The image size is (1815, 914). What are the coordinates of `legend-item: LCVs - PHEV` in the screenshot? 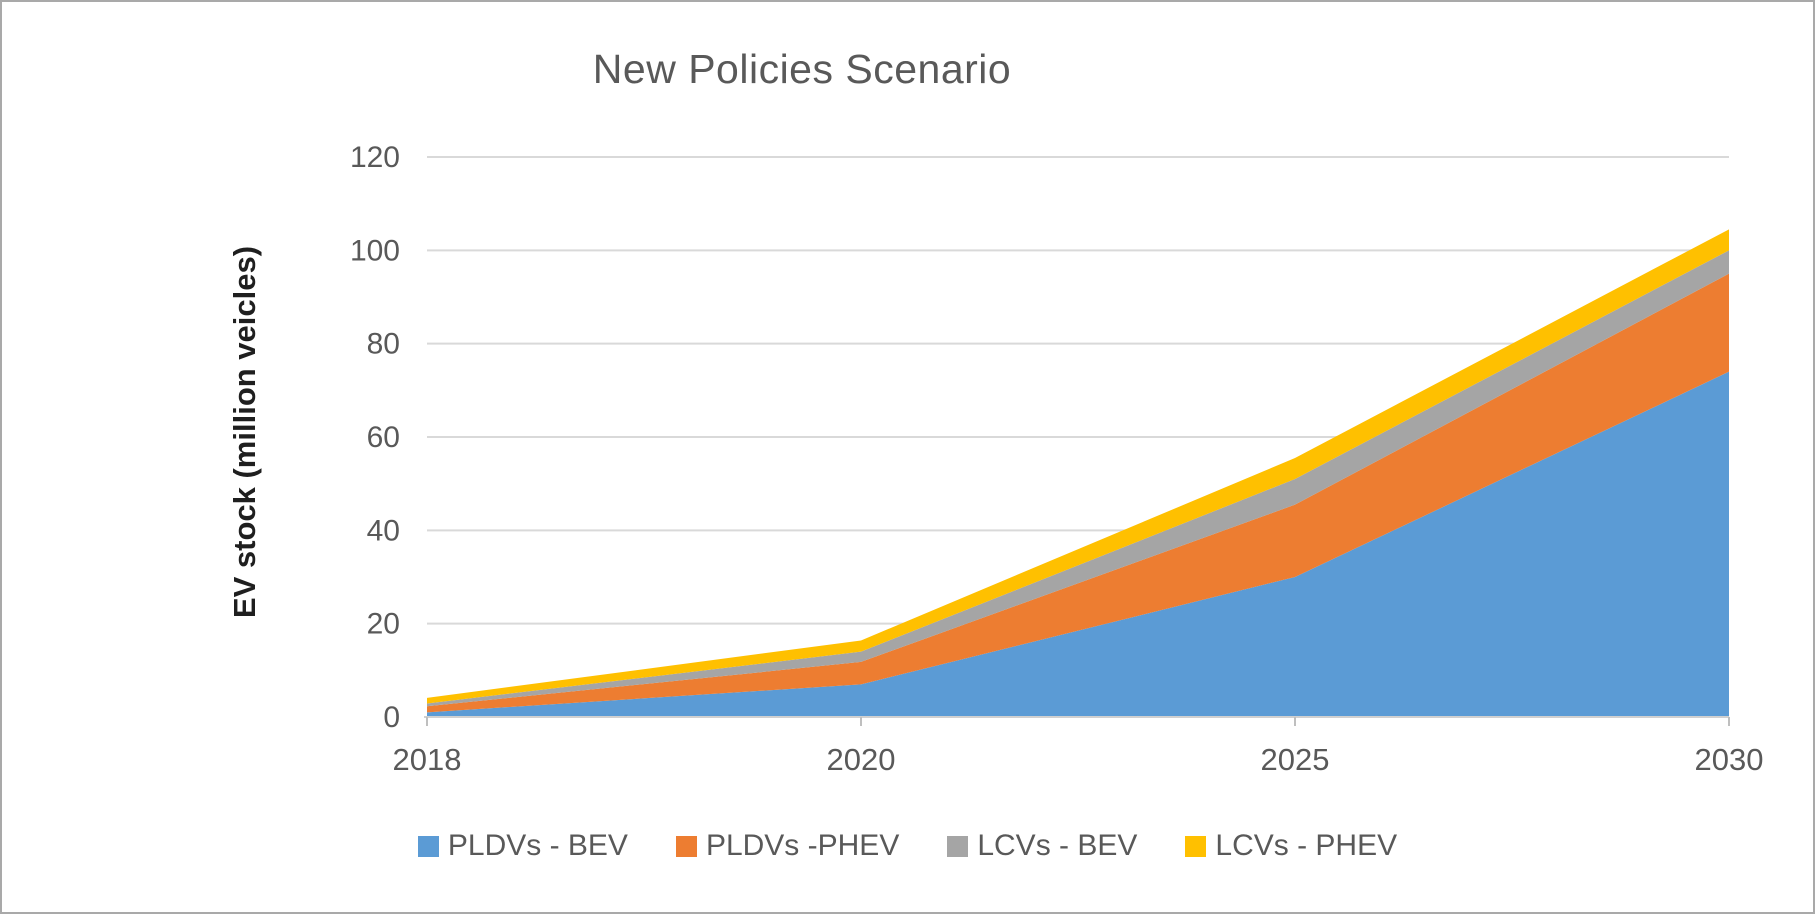 It's located at (1291, 846).